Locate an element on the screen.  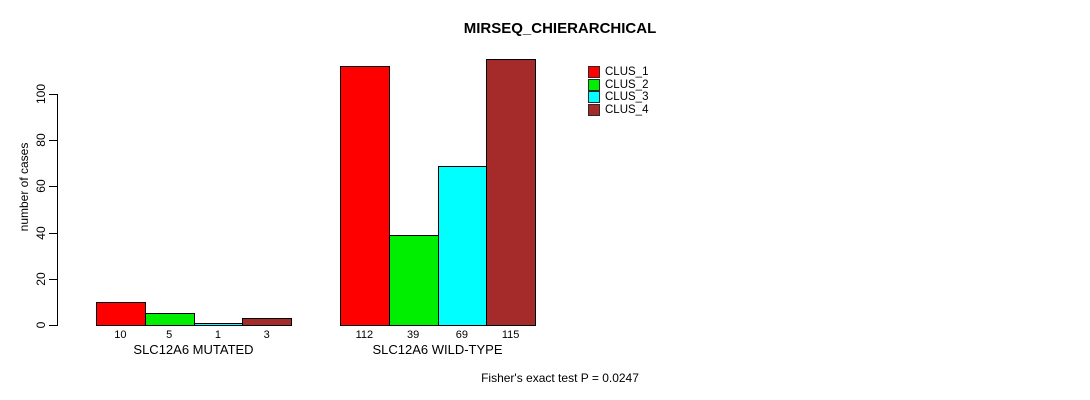
y-tick-label: 60 is located at coordinates (41, 186).